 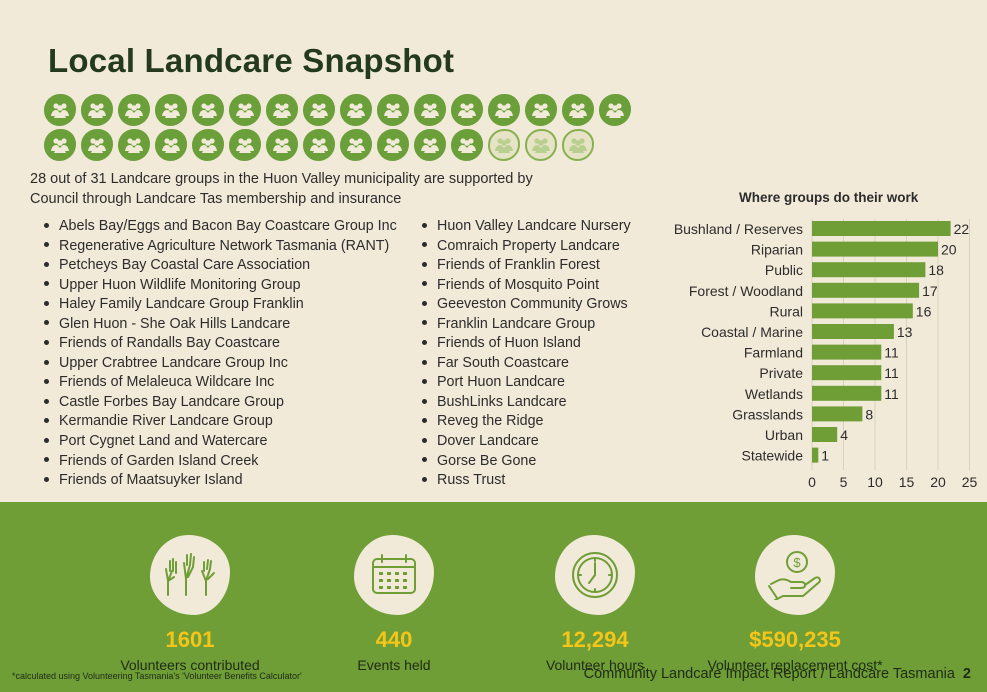 I want to click on stat-events: 440 Events held, so click(x=394, y=587).